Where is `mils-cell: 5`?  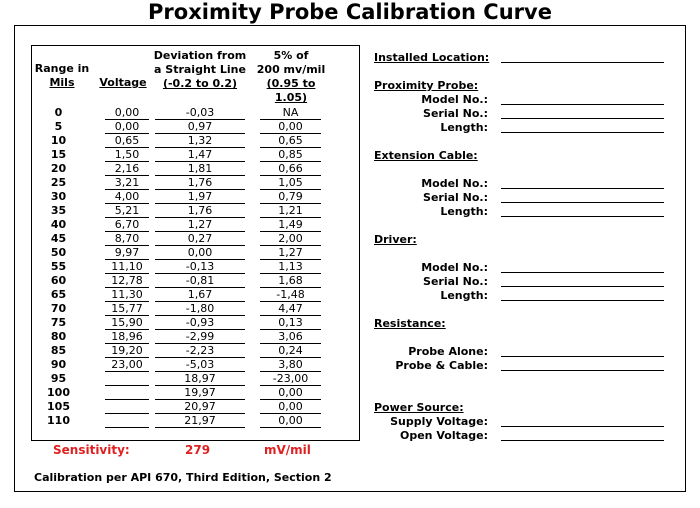
mils-cell: 5 is located at coordinates (58, 126).